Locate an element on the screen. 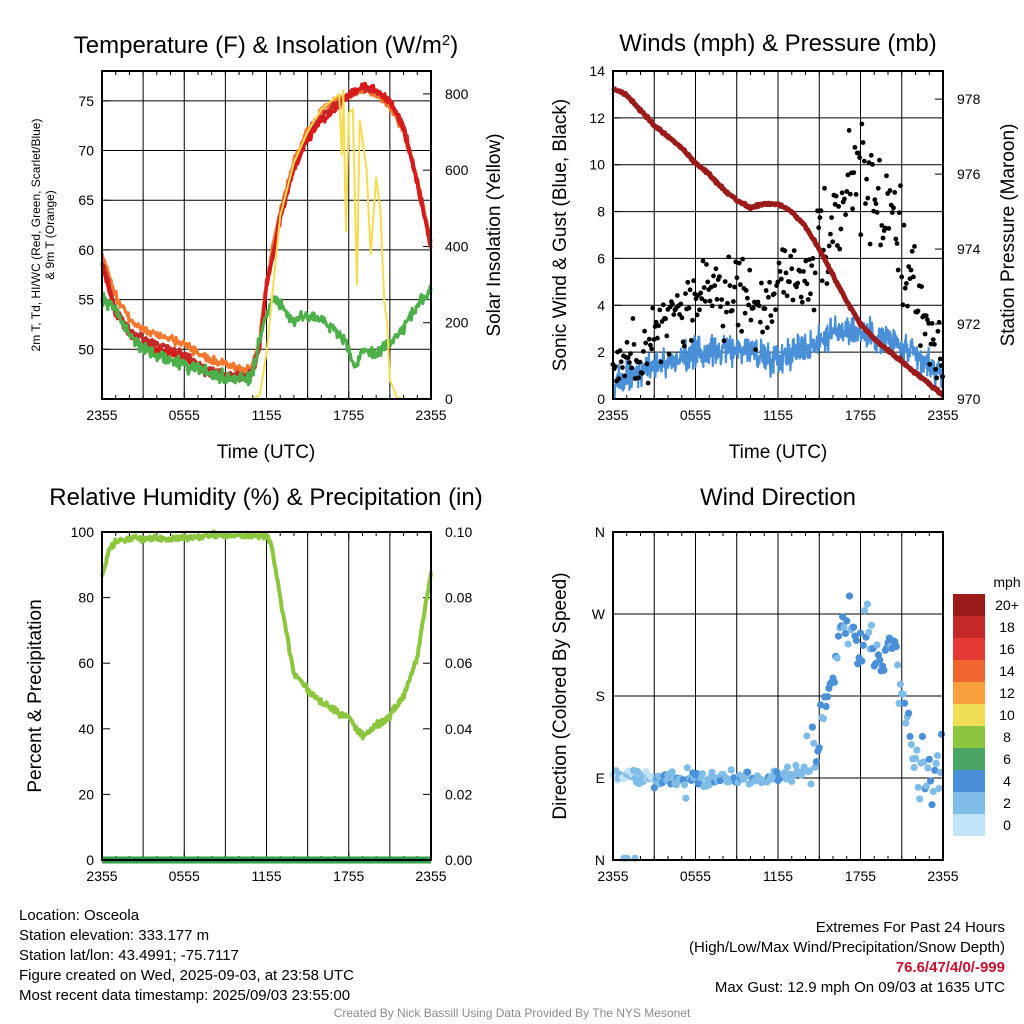 This screenshot has width=1024, height=1024. temp-ylabel-line2: & 9m T (Orange) is located at coordinates (50, 235).